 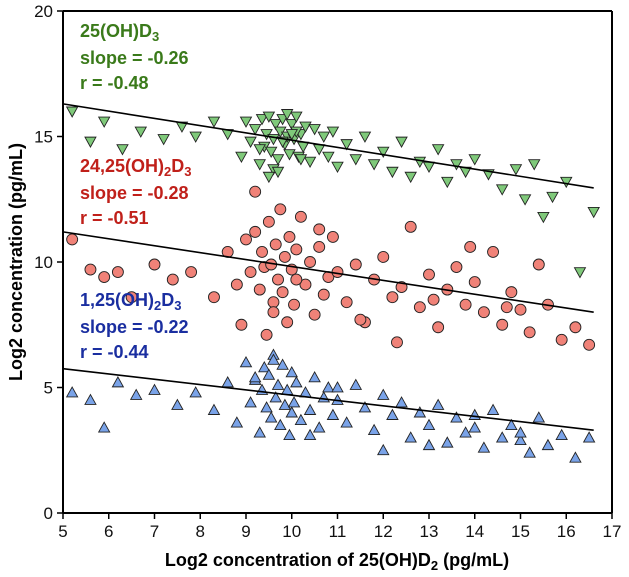 I want to click on series-1-name: 25(OH)D3, so click(x=119, y=32).